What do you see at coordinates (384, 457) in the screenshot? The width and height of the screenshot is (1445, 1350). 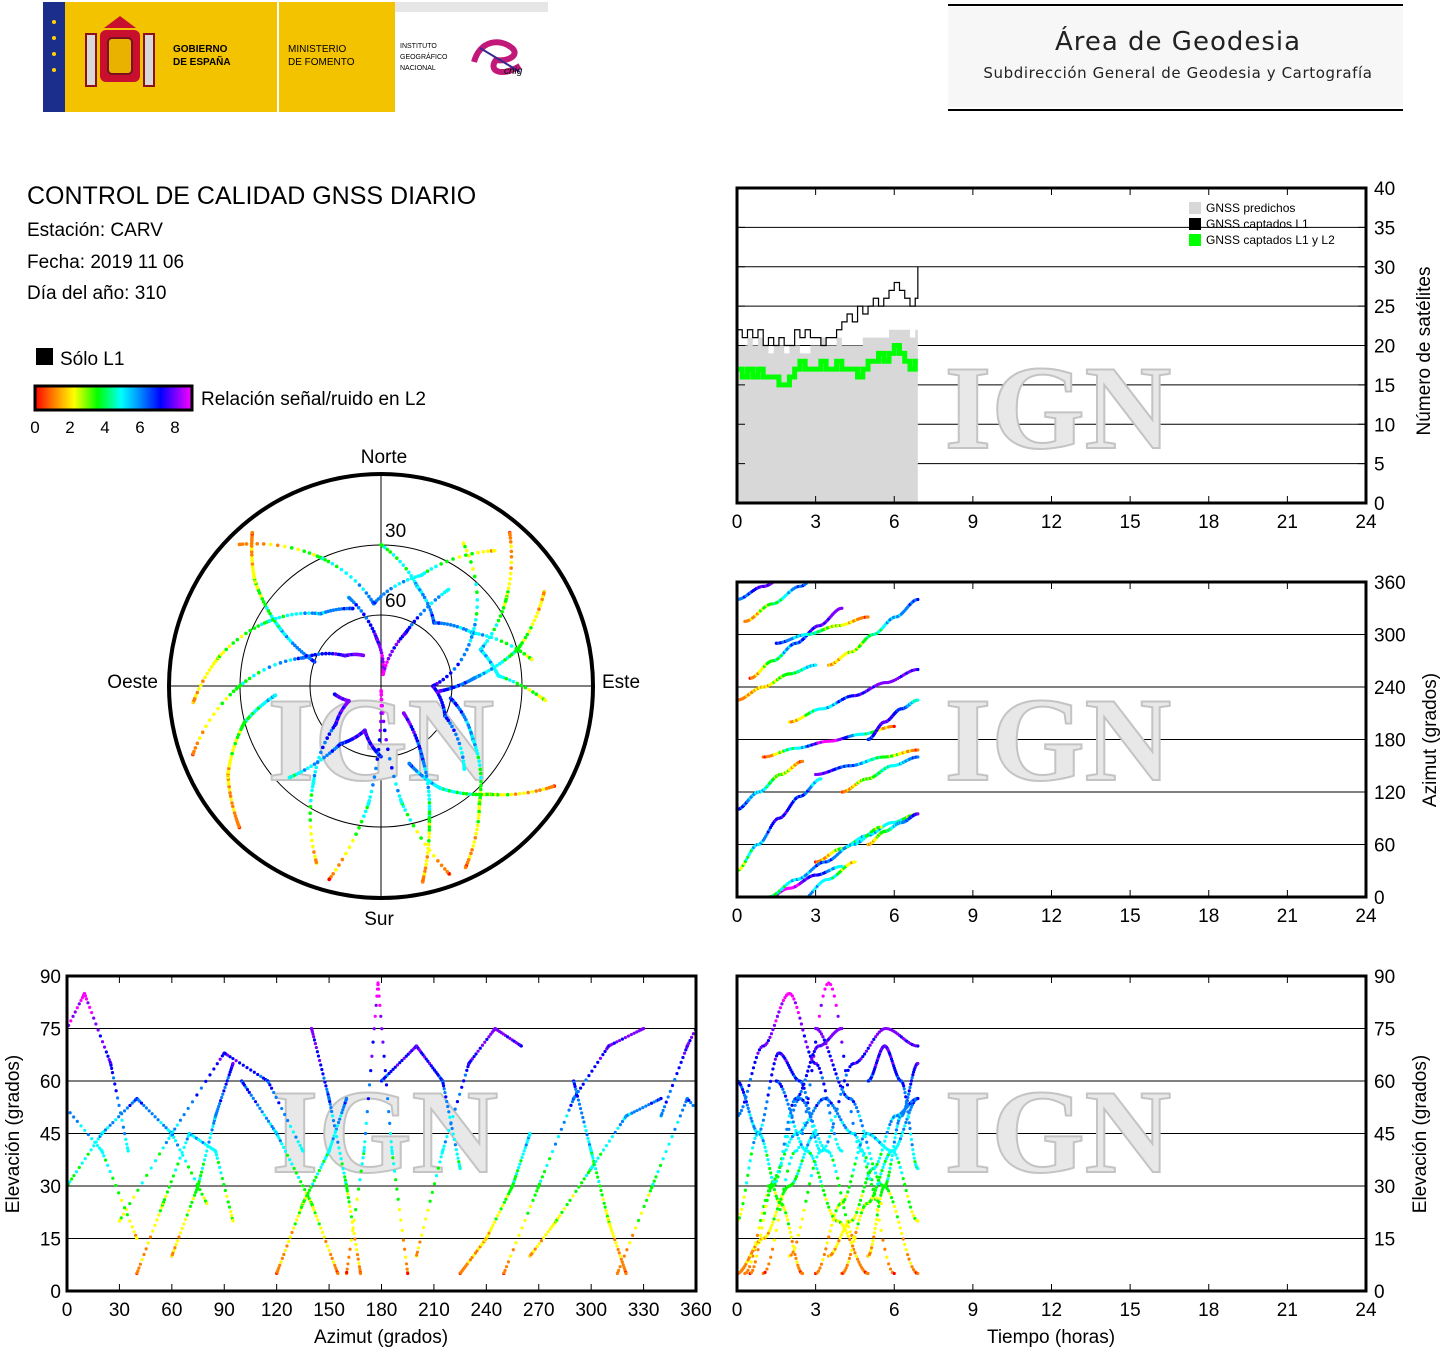 I see `skyplot-north-label: Norte` at bounding box center [384, 457].